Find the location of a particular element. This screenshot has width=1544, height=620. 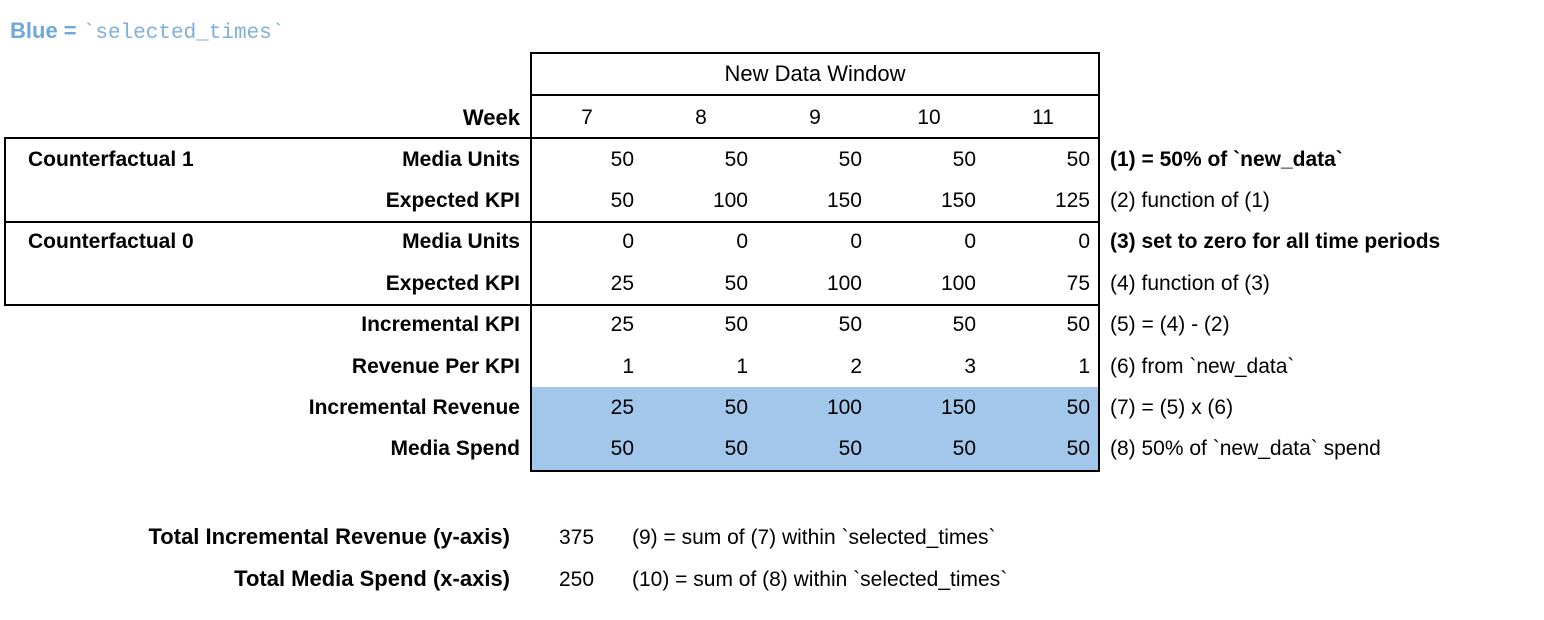

row-annotation: (3) set to zero for all time periods is located at coordinates (1275, 242).